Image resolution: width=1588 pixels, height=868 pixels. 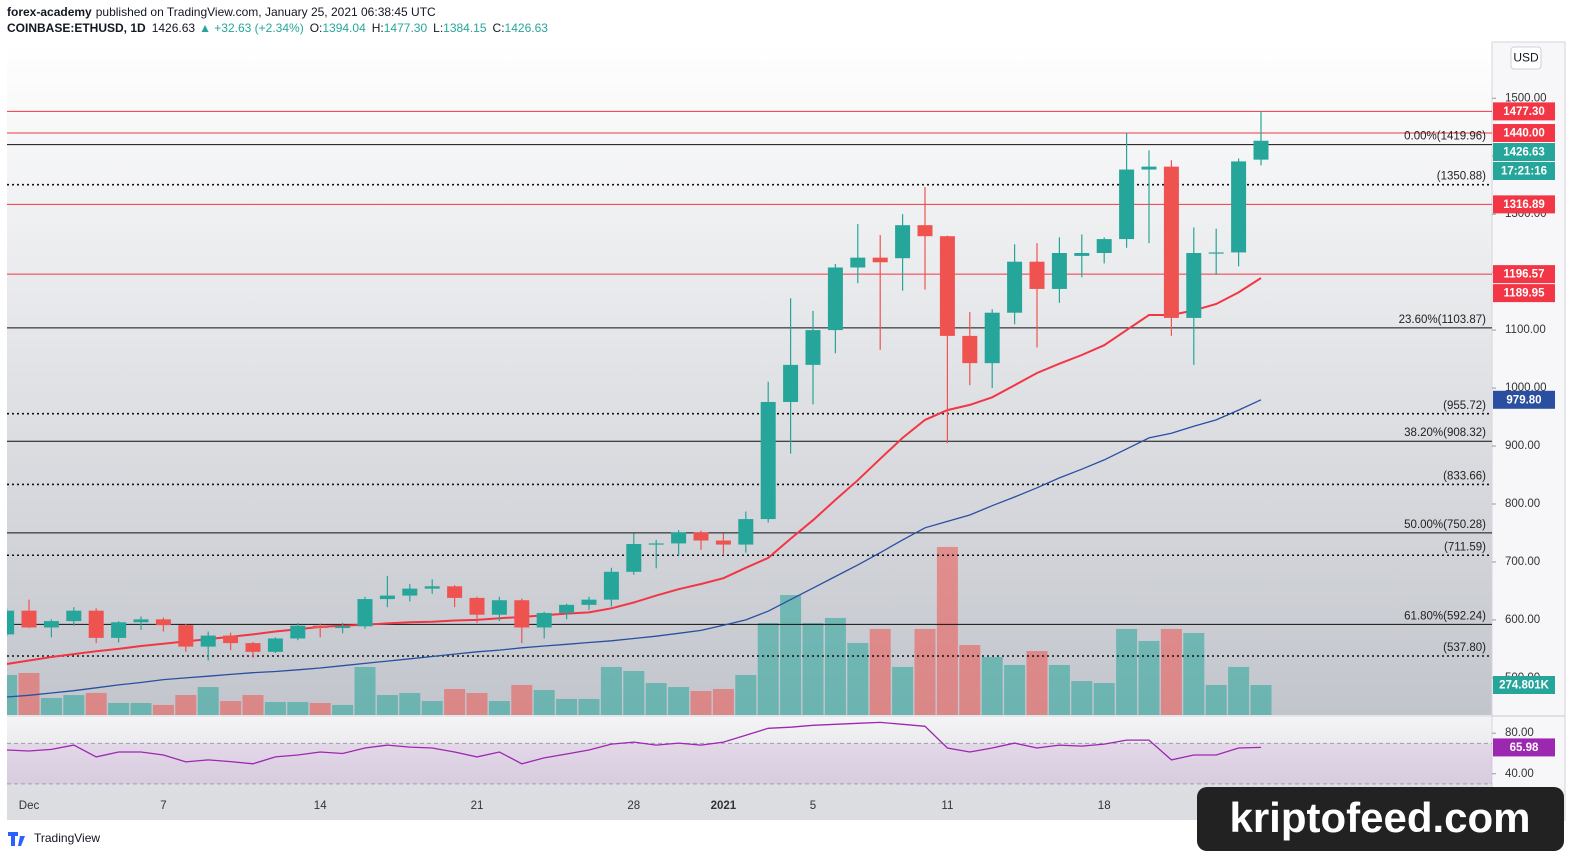 What do you see at coordinates (1524, 112) in the screenshot?
I see `level-badge-label: 1477.30` at bounding box center [1524, 112].